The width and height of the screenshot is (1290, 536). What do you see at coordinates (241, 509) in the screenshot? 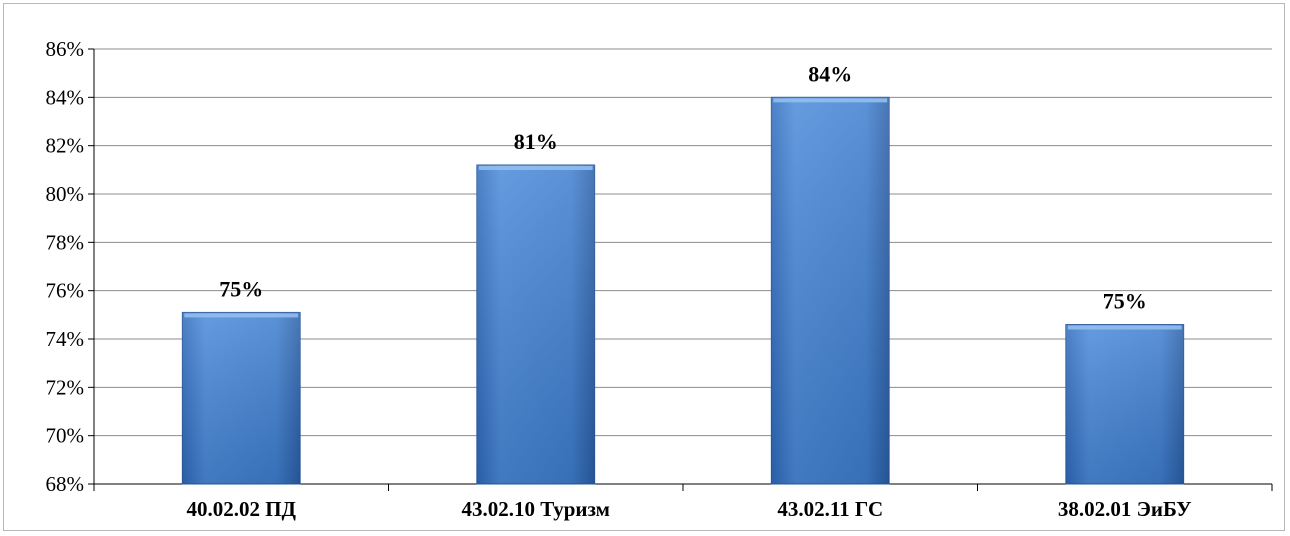
I see `x-category-label: 40.02.02 ПД` at bounding box center [241, 509].